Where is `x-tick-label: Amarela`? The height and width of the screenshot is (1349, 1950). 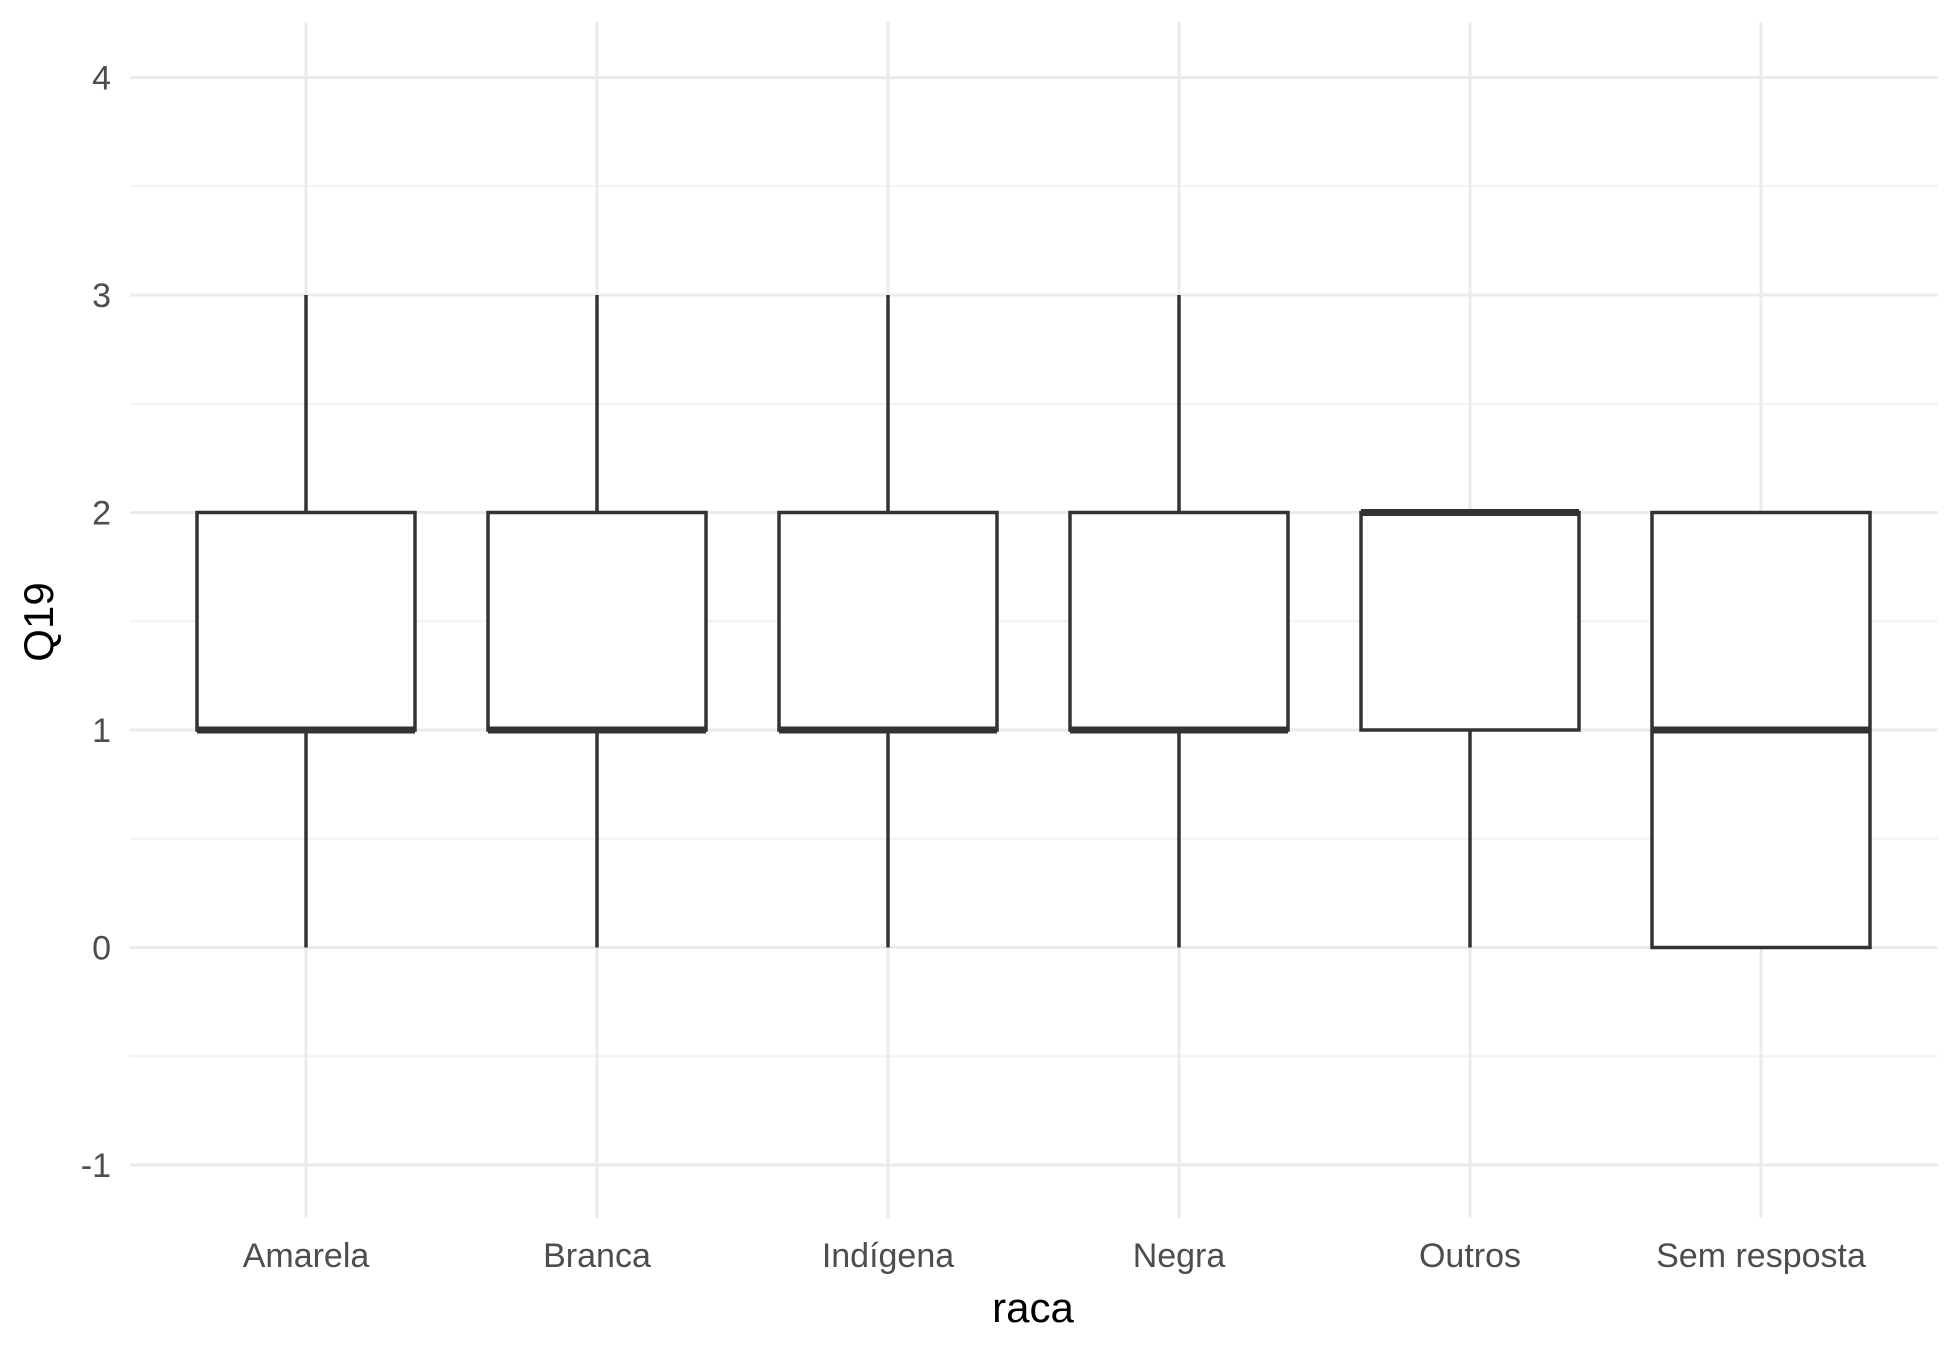 x-tick-label: Amarela is located at coordinates (306, 1256).